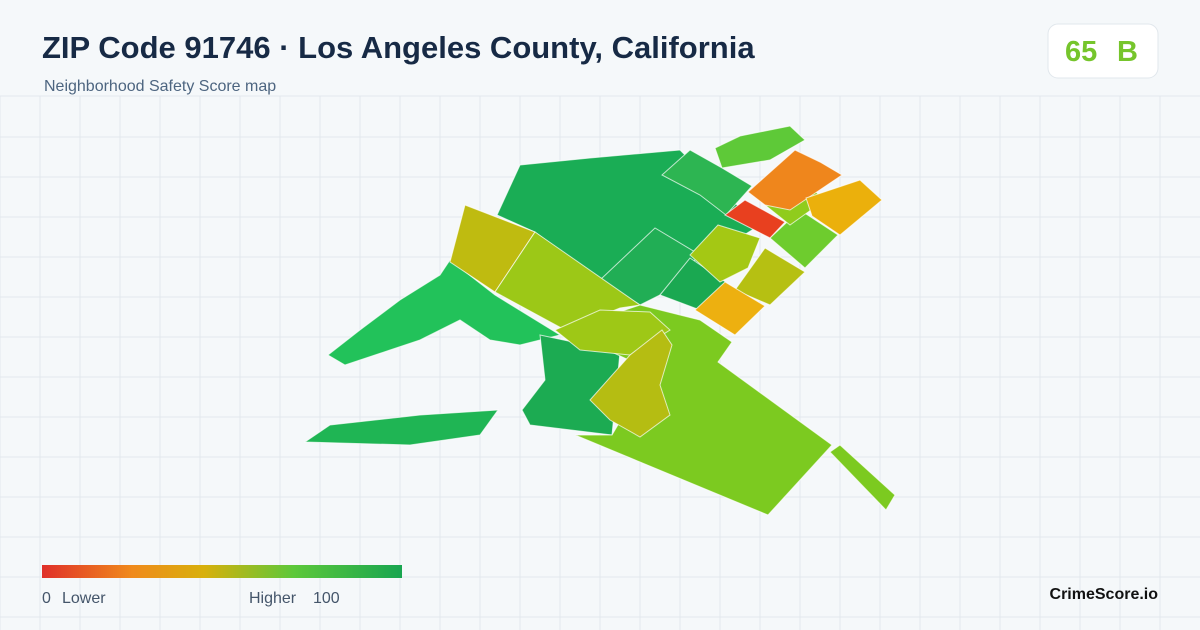  What do you see at coordinates (1104, 594) in the screenshot?
I see `brand: CrimeScore.io` at bounding box center [1104, 594].